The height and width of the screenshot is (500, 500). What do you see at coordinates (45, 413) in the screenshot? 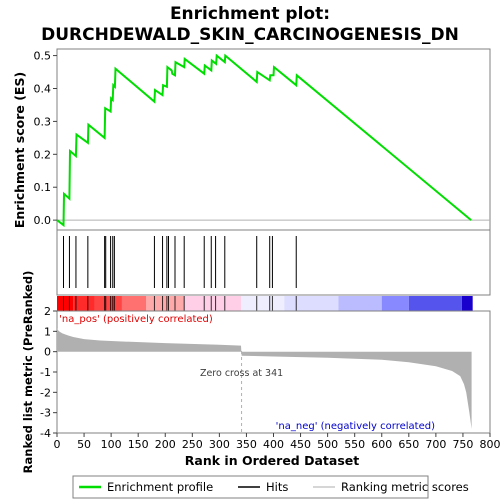
I see `metric-y-tick-label: -3` at bounding box center [45, 413].